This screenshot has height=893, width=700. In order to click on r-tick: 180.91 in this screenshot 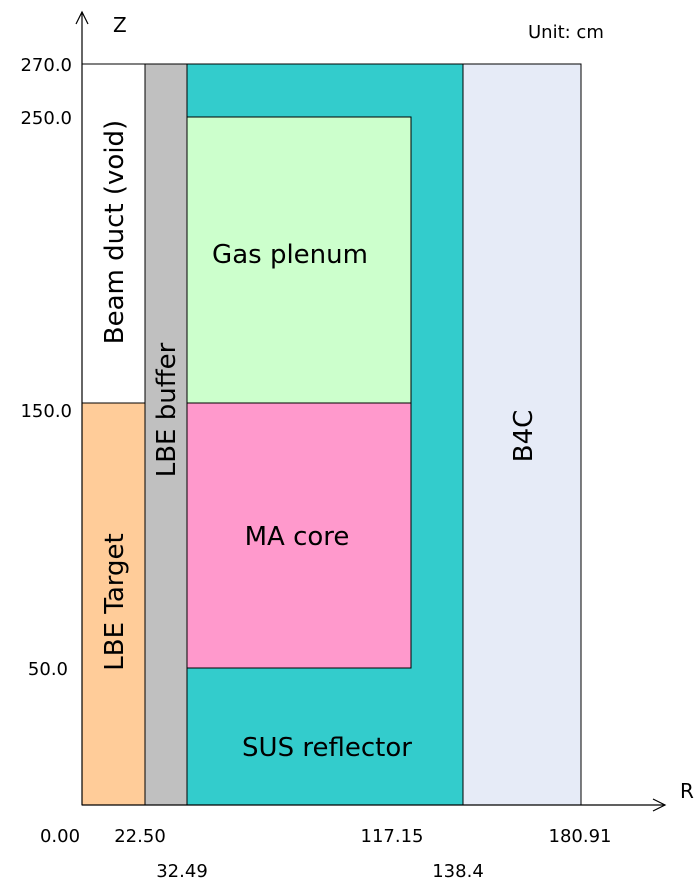, I will do `click(580, 836)`.